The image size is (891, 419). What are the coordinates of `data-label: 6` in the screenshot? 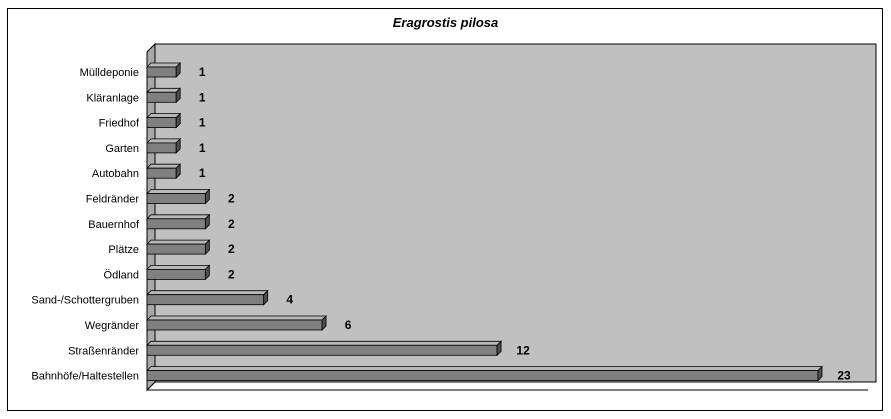 It's located at (348, 325).